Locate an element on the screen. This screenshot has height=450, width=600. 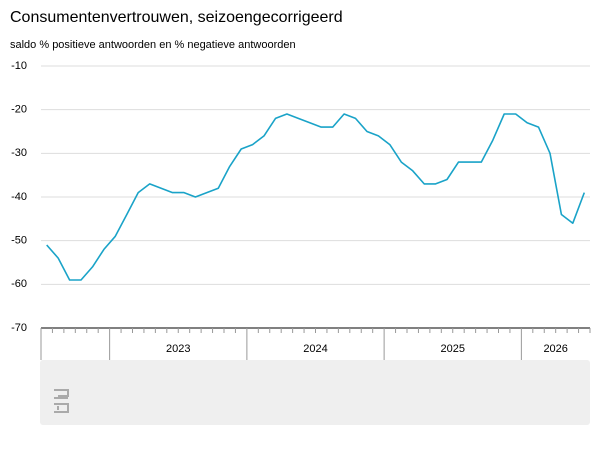
y-tick-label: -30 is located at coordinates (19, 153).